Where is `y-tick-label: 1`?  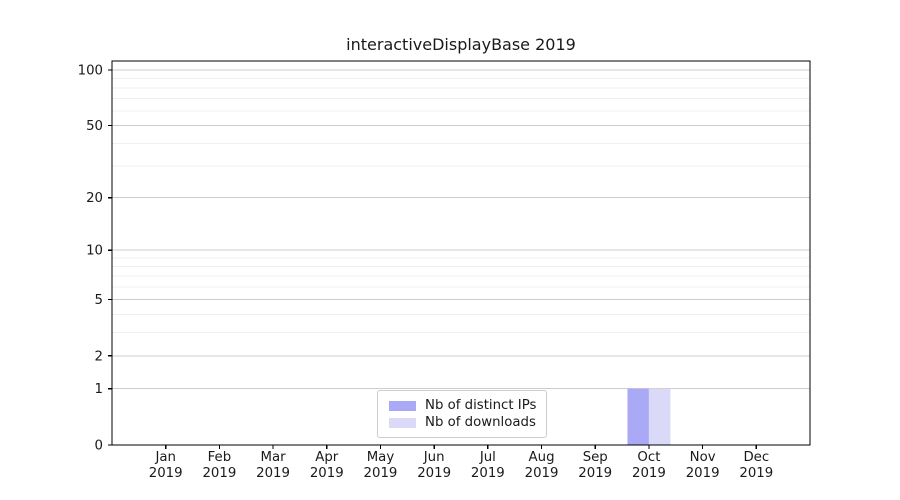
y-tick-label: 1 is located at coordinates (99, 389).